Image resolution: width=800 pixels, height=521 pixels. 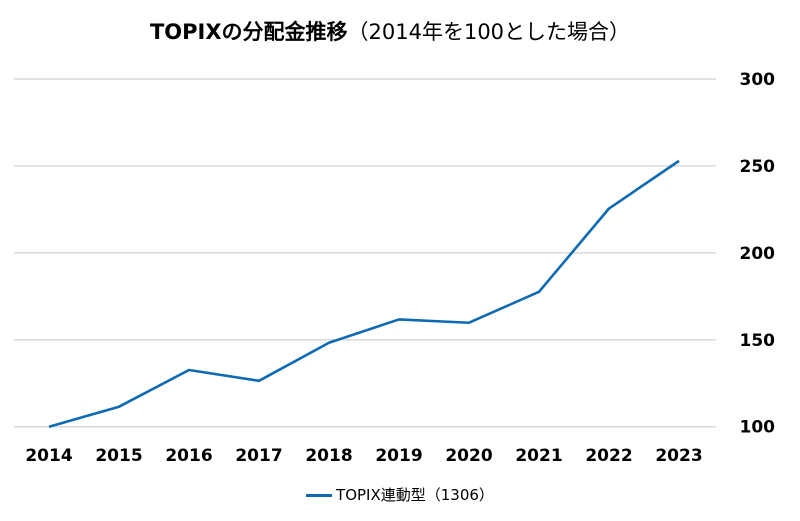 What do you see at coordinates (258, 456) in the screenshot?
I see `x-tick-label: 2017` at bounding box center [258, 456].